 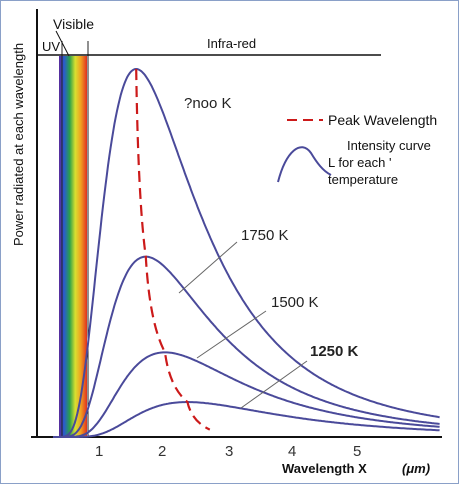 I want to click on curve-label-1500: 1500 K, so click(x=295, y=302).